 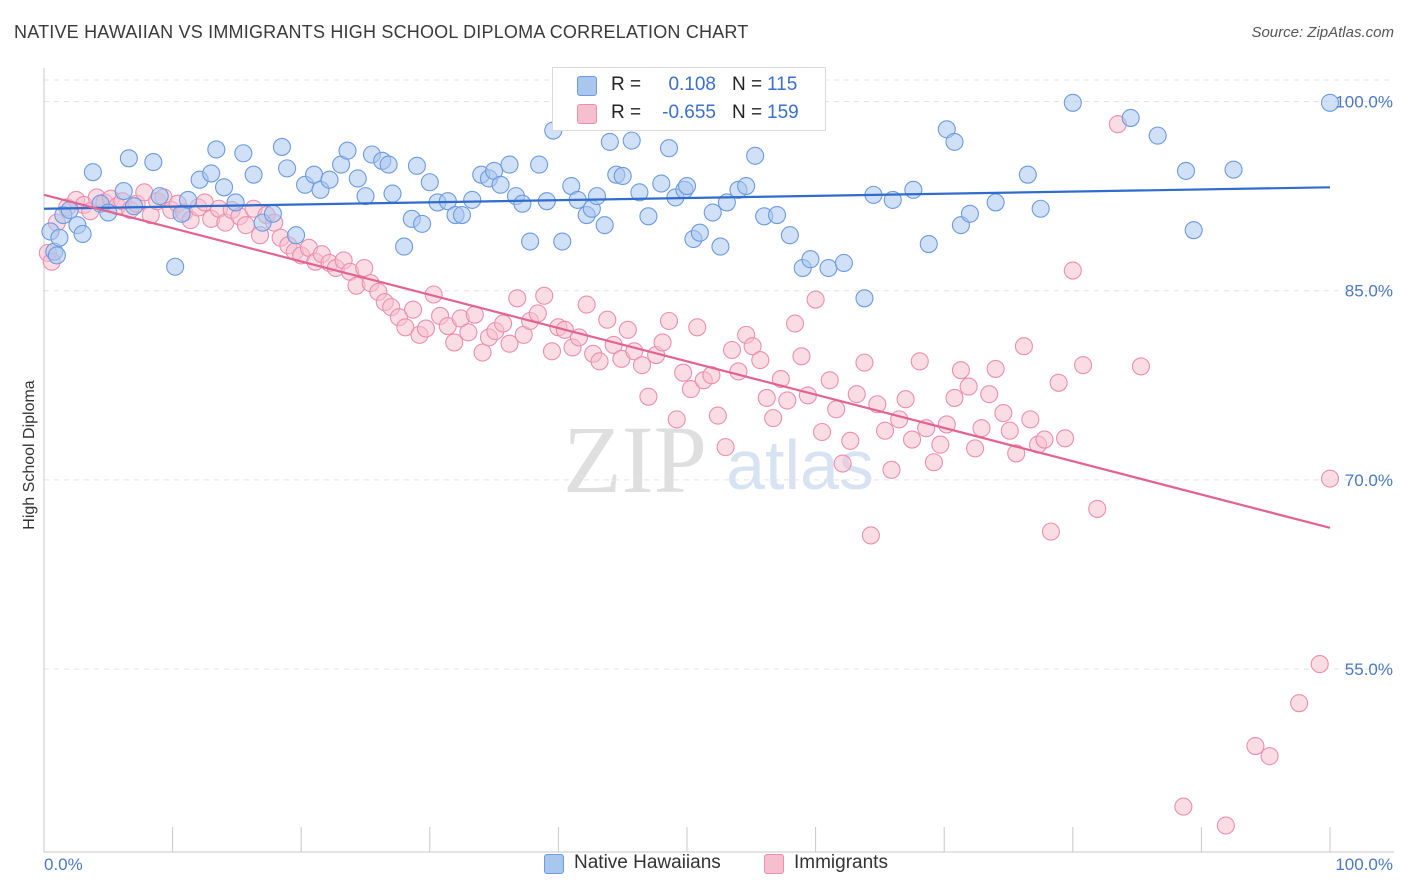 What do you see at coordinates (1369, 669) in the screenshot?
I see `y-tick-label: 55.0%` at bounding box center [1369, 669].